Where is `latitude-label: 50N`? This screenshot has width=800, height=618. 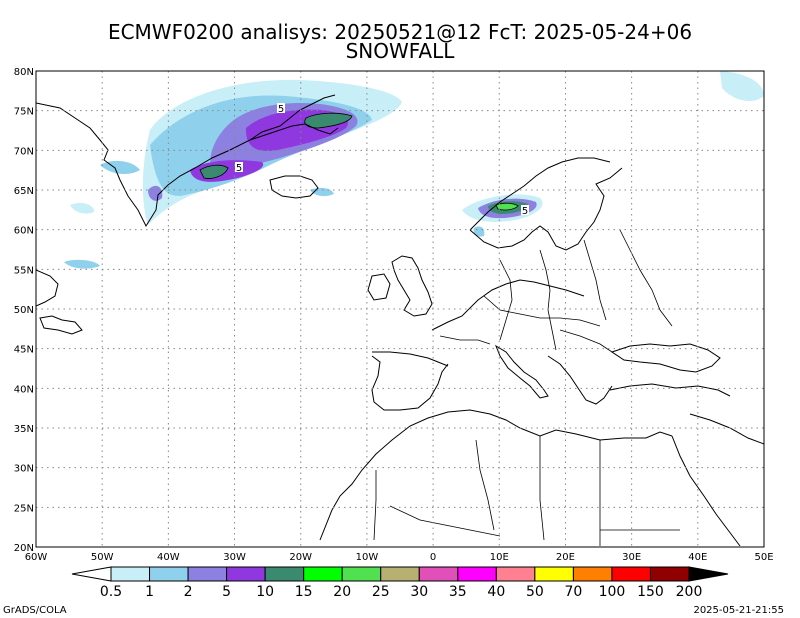
latitude-label: 50N is located at coordinates (24, 310).